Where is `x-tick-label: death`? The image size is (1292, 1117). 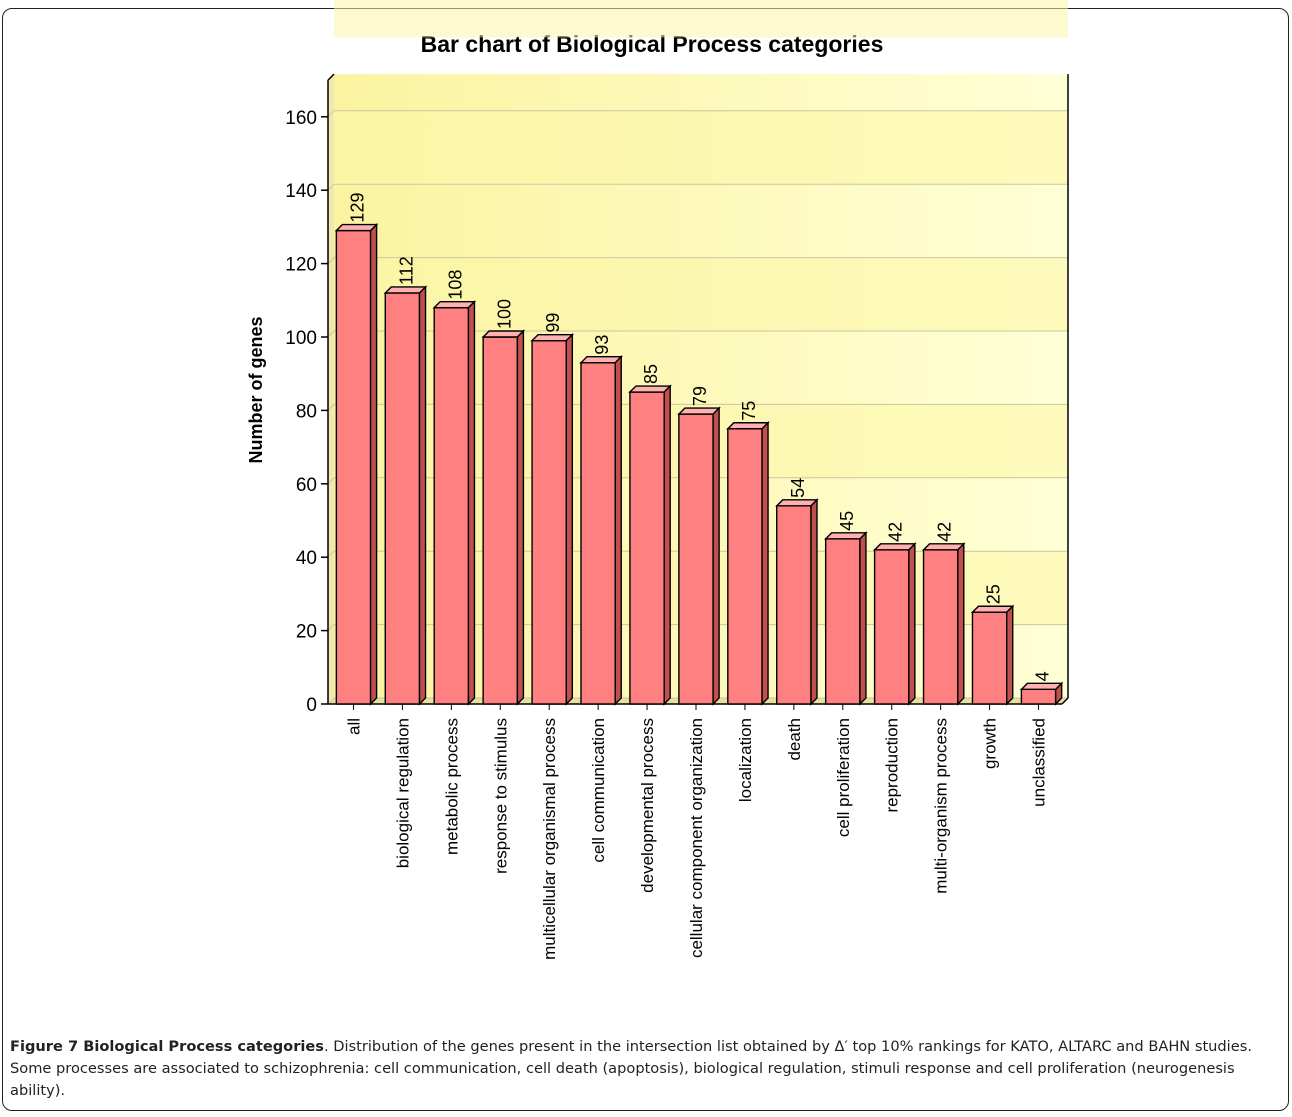 x-tick-label: death is located at coordinates (794, 739).